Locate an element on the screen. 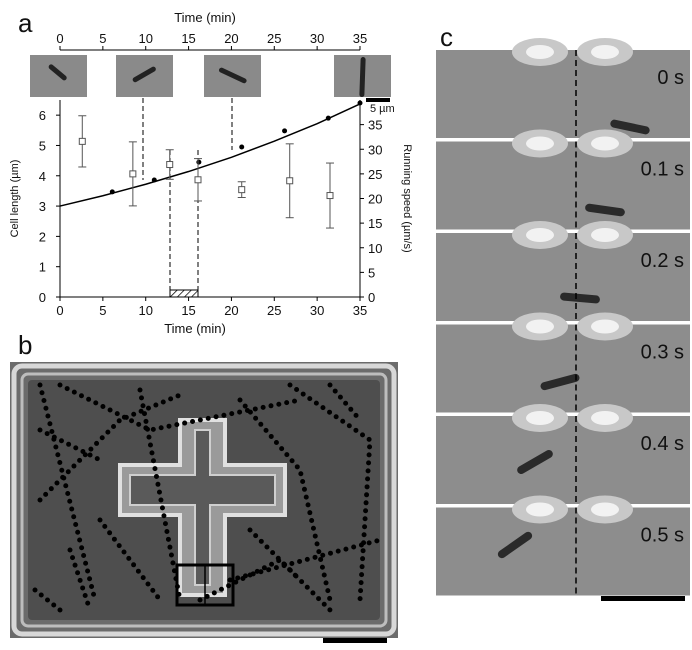 This screenshot has width=692, height=650. scale-bar-label: 5 µm is located at coordinates (382, 109).